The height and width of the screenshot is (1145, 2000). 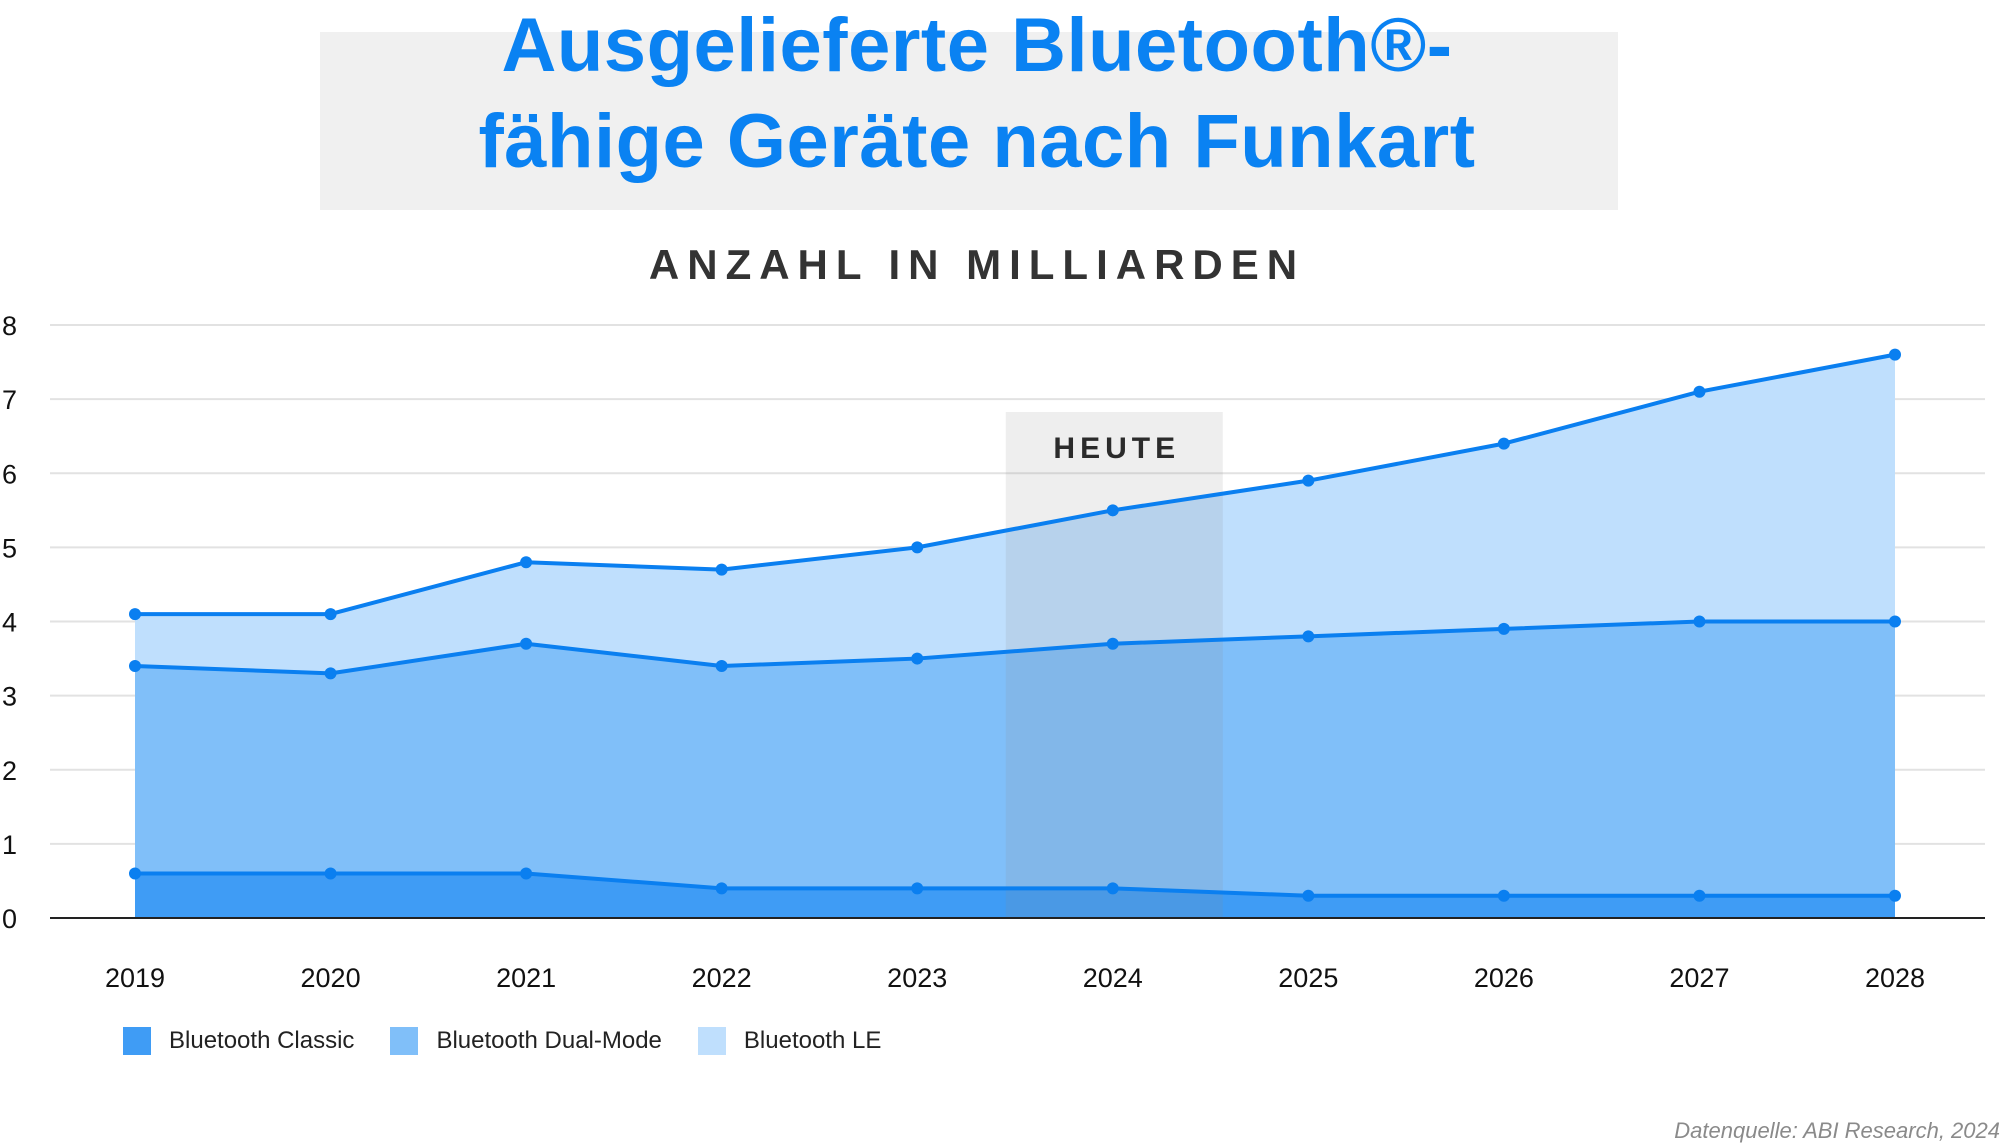 I want to click on x-tick-label: 2024, so click(x=1113, y=978).